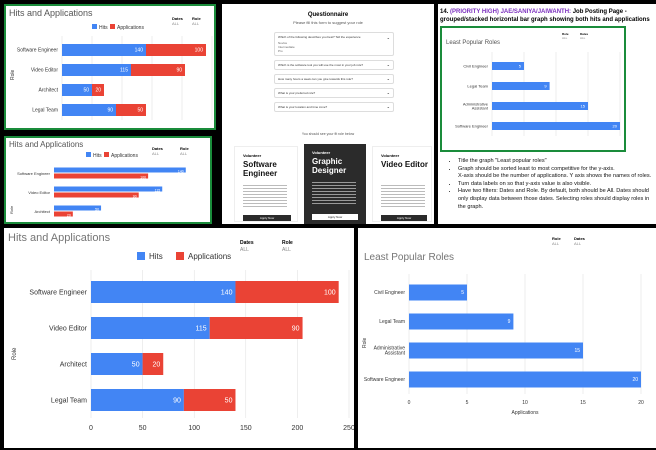 The width and height of the screenshot is (656, 450). Describe the element at coordinates (395, 354) in the screenshot. I see `category-label: Assistant` at that location.